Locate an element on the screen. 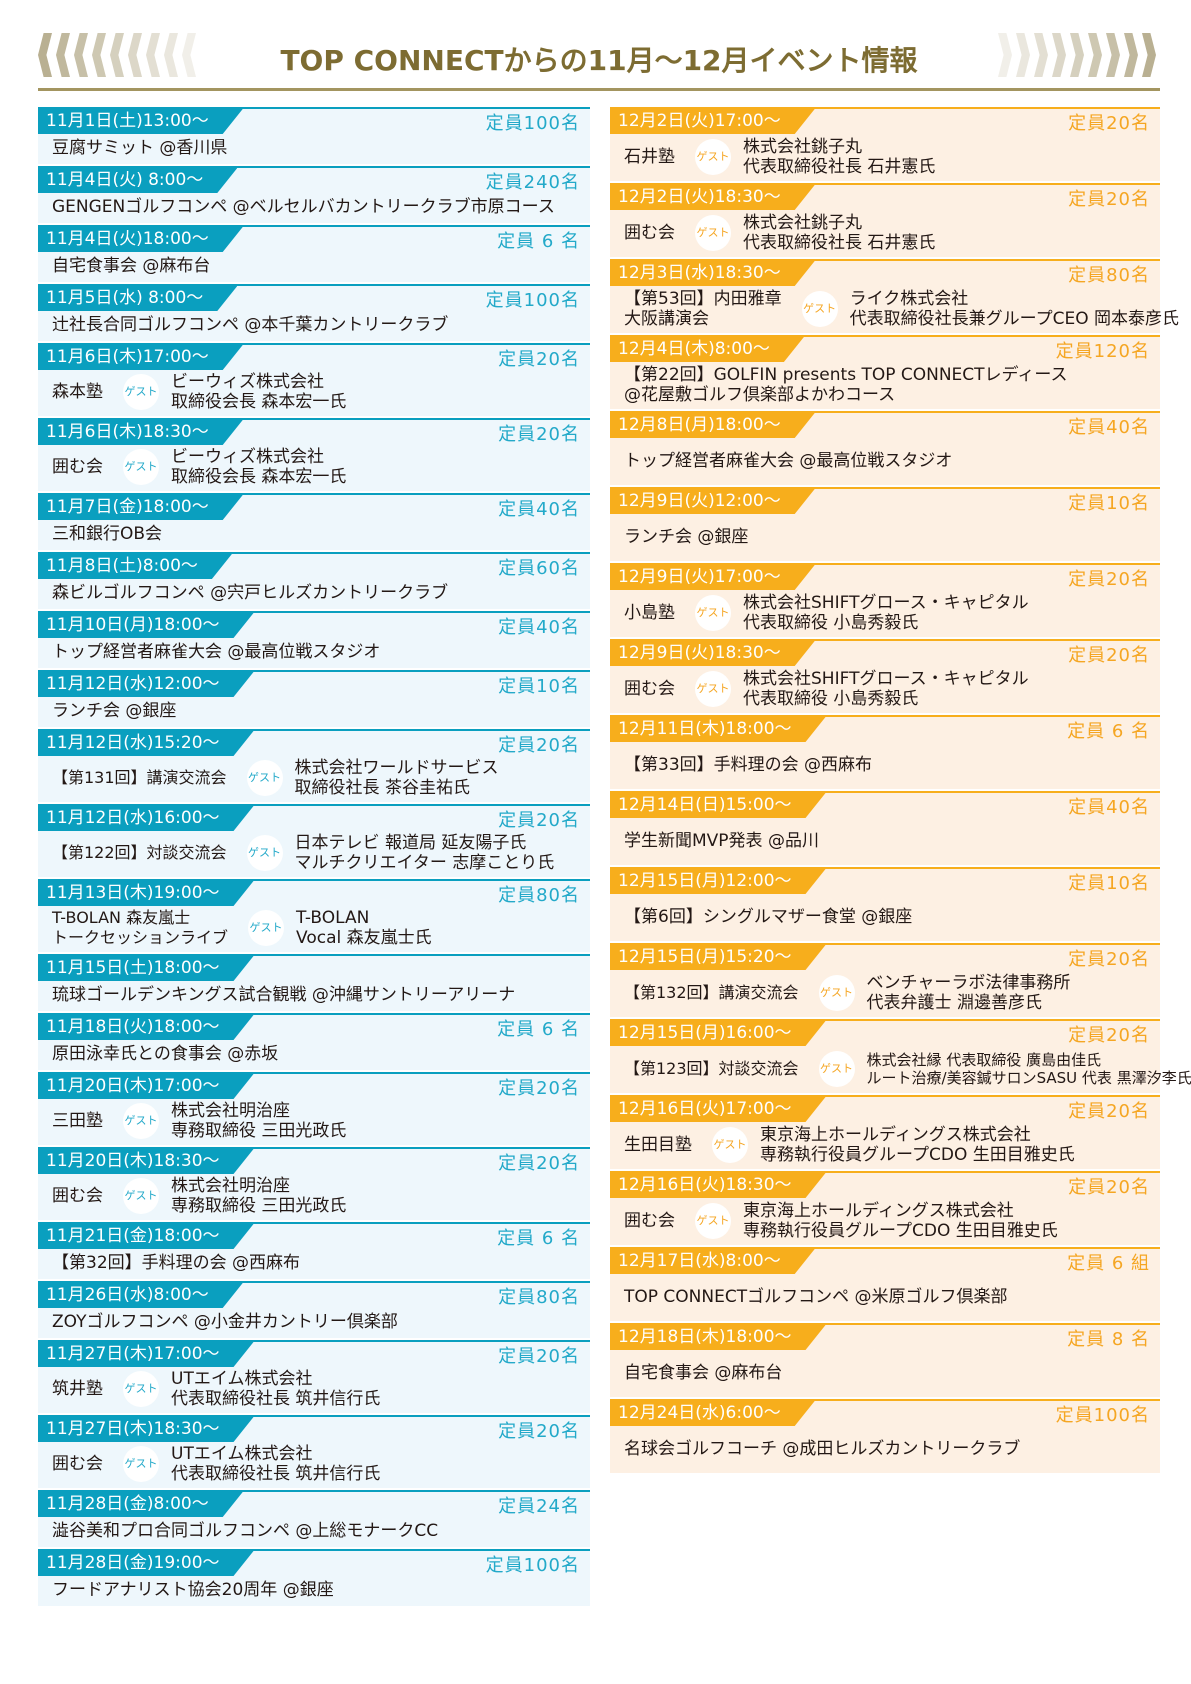  guest-info: 株式会社銚子丸 代表取締役社長 石井憲氏 is located at coordinates (839, 233).